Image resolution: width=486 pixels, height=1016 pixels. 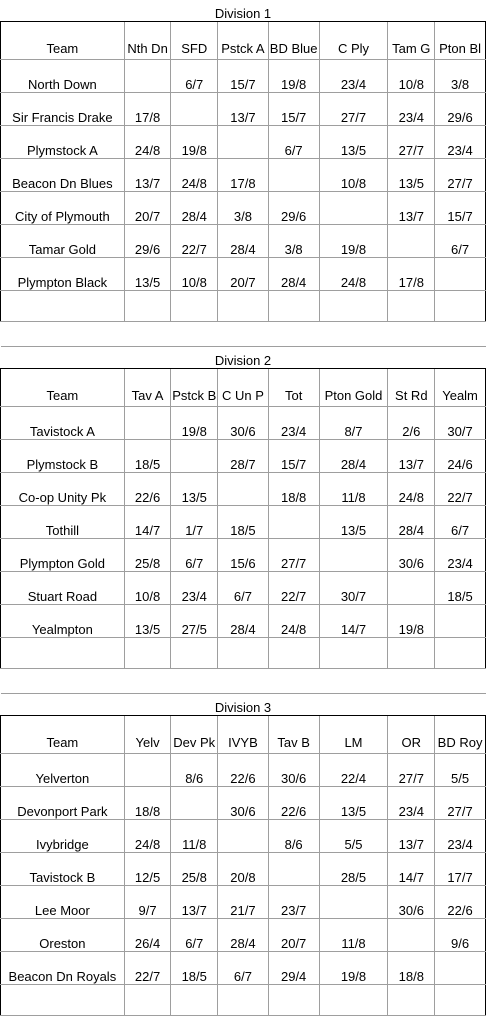 I want to click on fixture-date-cell: 8/6, so click(x=293, y=836).